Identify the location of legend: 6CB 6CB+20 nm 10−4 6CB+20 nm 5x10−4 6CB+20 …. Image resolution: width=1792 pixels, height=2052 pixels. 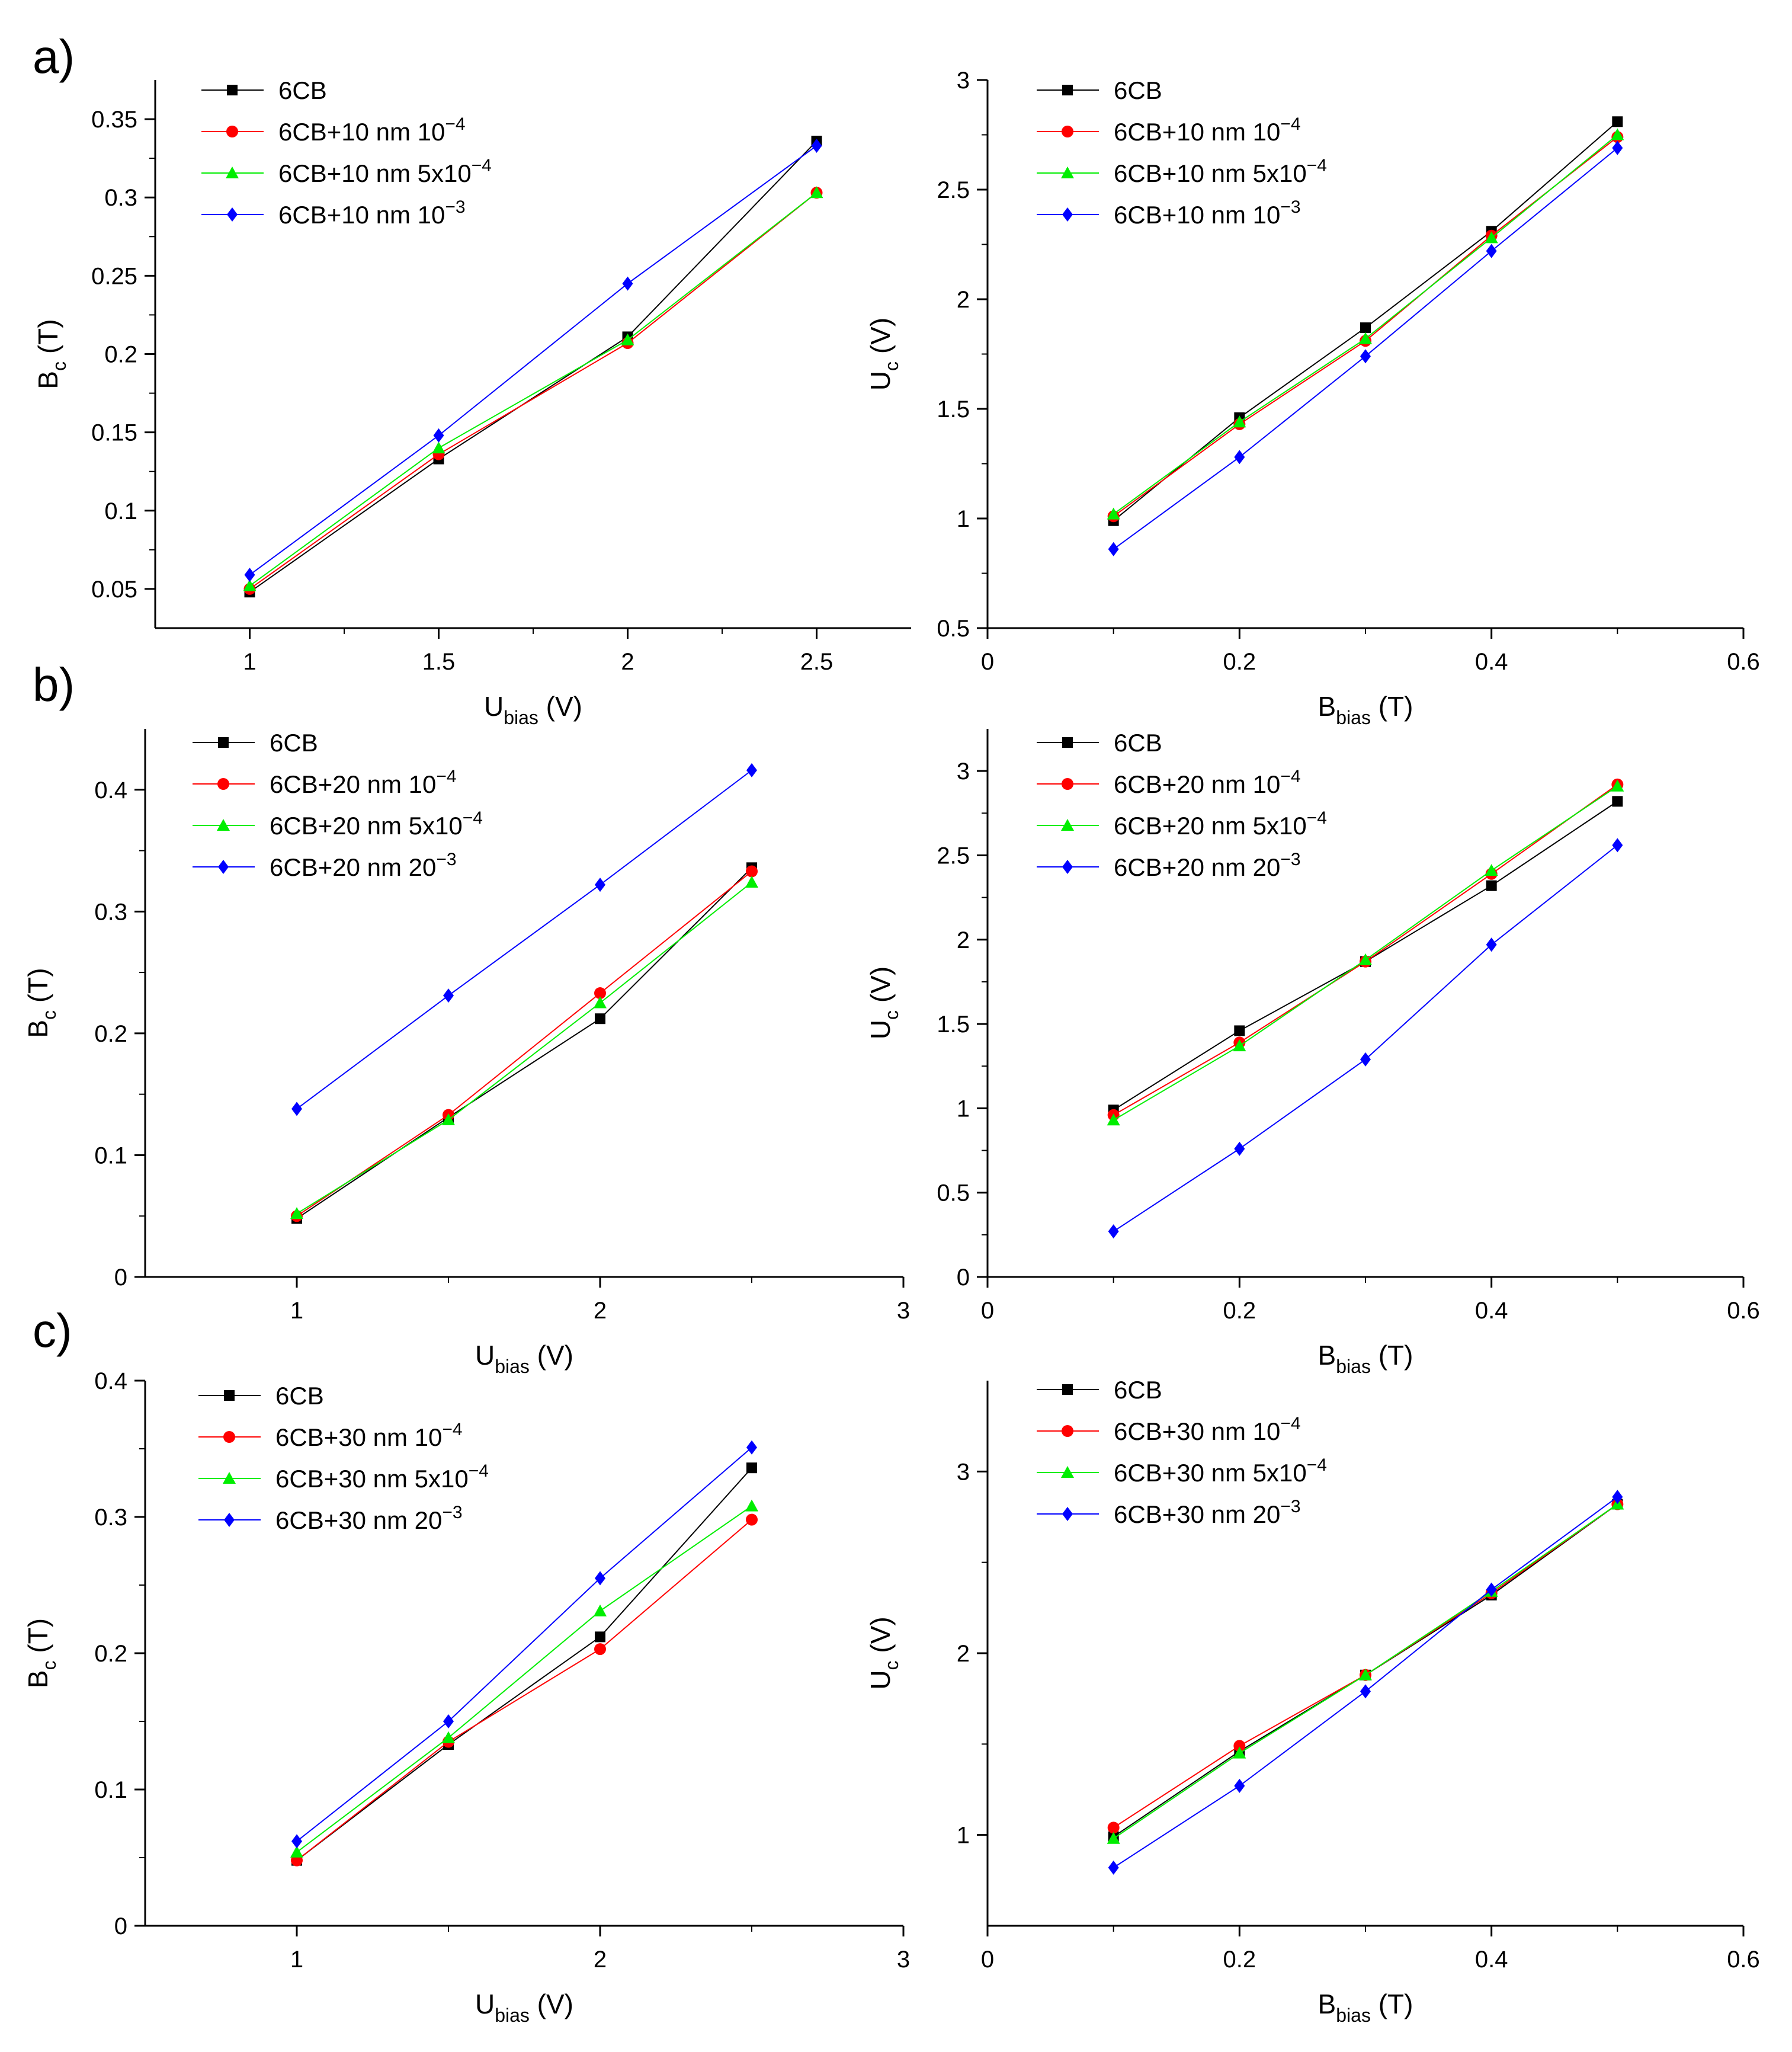
(338, 805).